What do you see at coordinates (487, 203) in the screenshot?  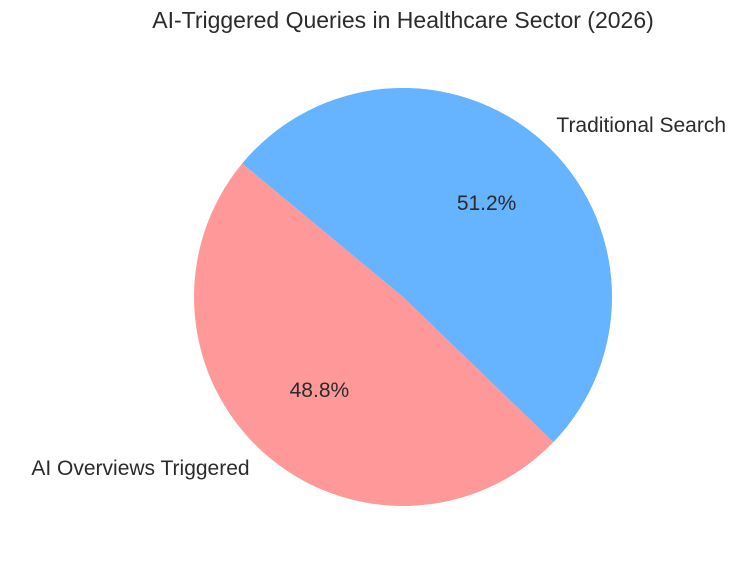 I see `percent-label: 51.2%` at bounding box center [487, 203].